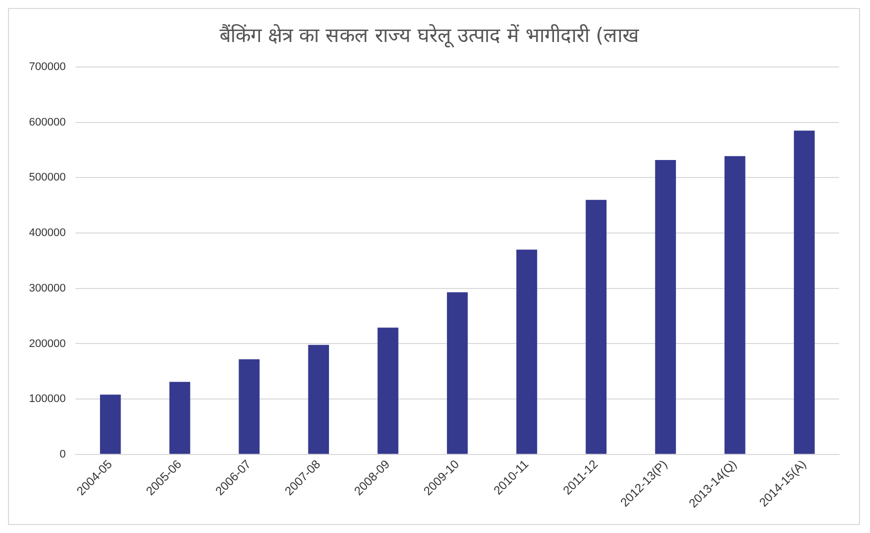 Image resolution: width=870 pixels, height=533 pixels. Describe the element at coordinates (47, 67) in the screenshot. I see `y-tick-label: 700000` at that location.